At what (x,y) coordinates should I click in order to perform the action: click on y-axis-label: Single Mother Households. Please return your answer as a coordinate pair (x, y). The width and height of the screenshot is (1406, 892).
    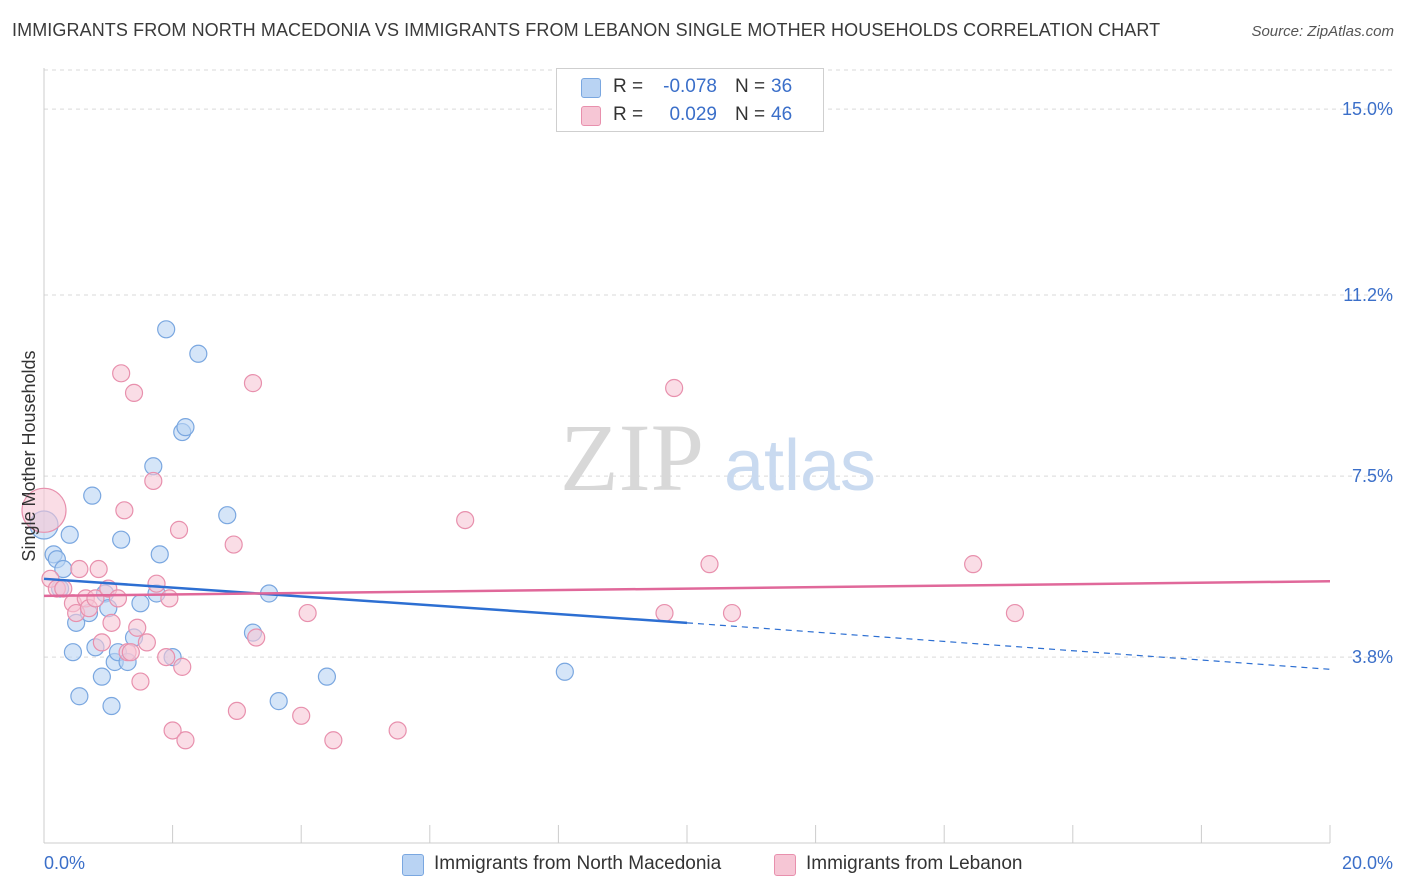
    Looking at the image, I should click on (29, 455).